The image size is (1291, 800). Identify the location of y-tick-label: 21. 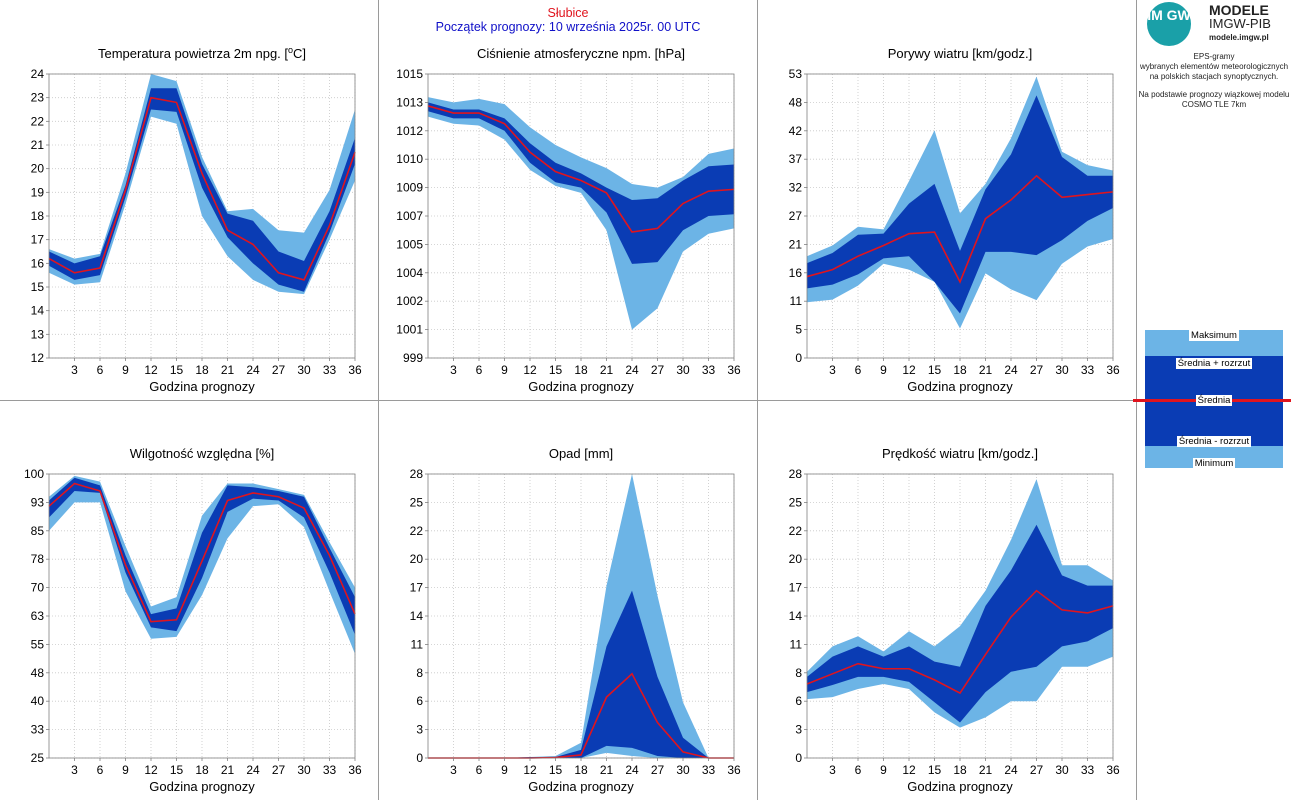
(796, 244).